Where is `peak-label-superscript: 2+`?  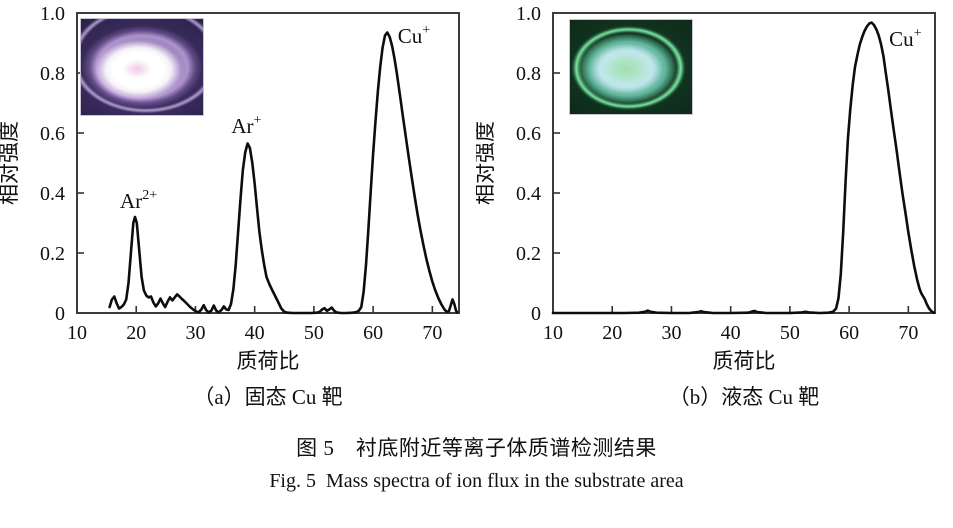
peak-label-superscript: 2+ is located at coordinates (149, 195).